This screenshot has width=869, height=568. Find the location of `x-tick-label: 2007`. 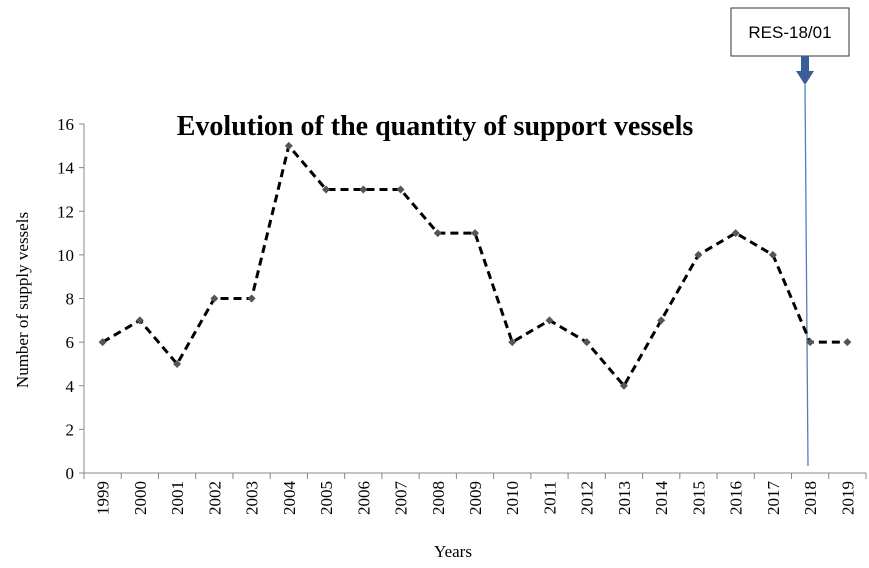

x-tick-label: 2007 is located at coordinates (401, 498).